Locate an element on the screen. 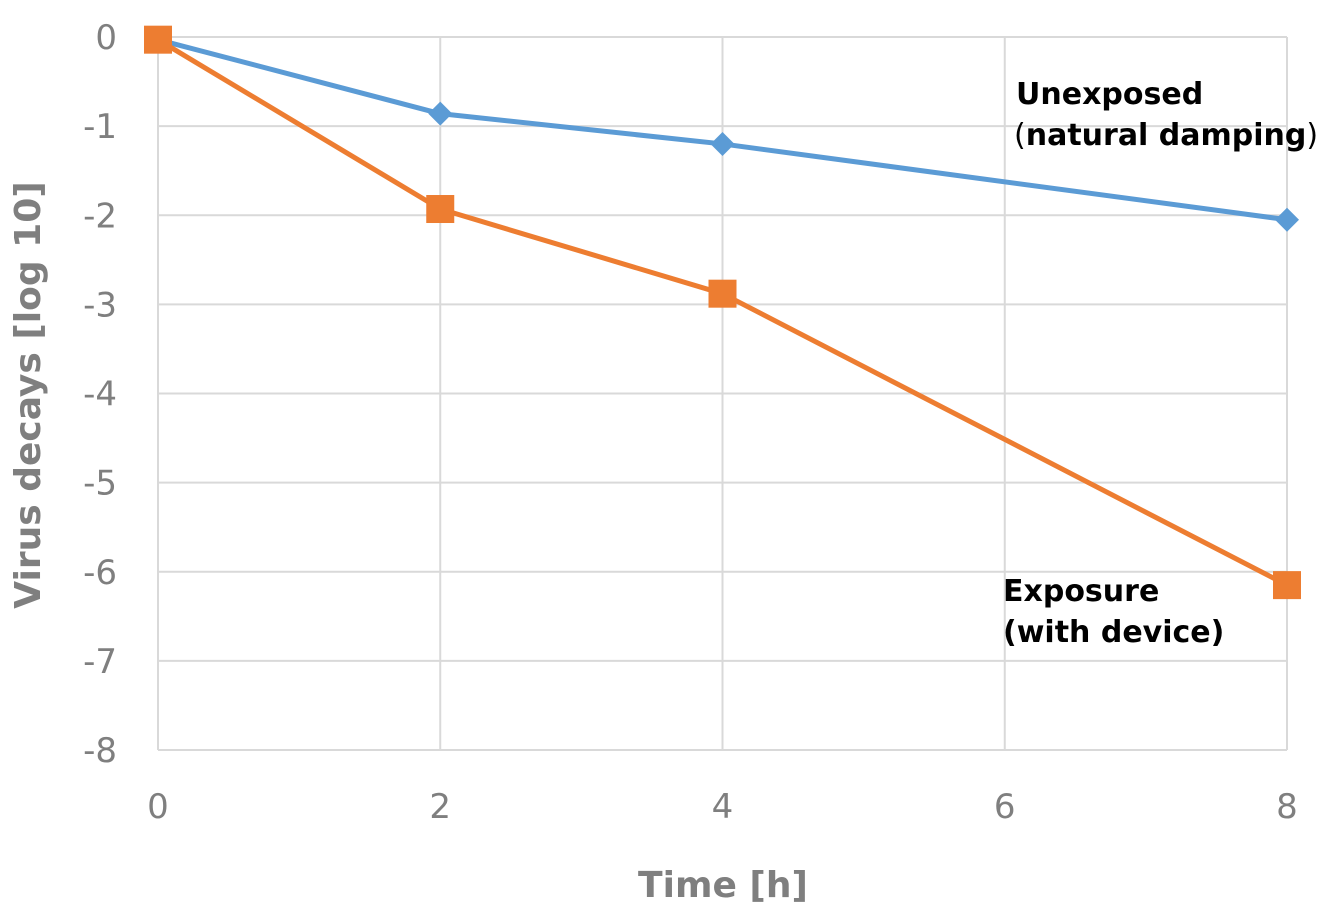 The image size is (1332, 905). y-tick-label-0: 0 is located at coordinates (106, 38).